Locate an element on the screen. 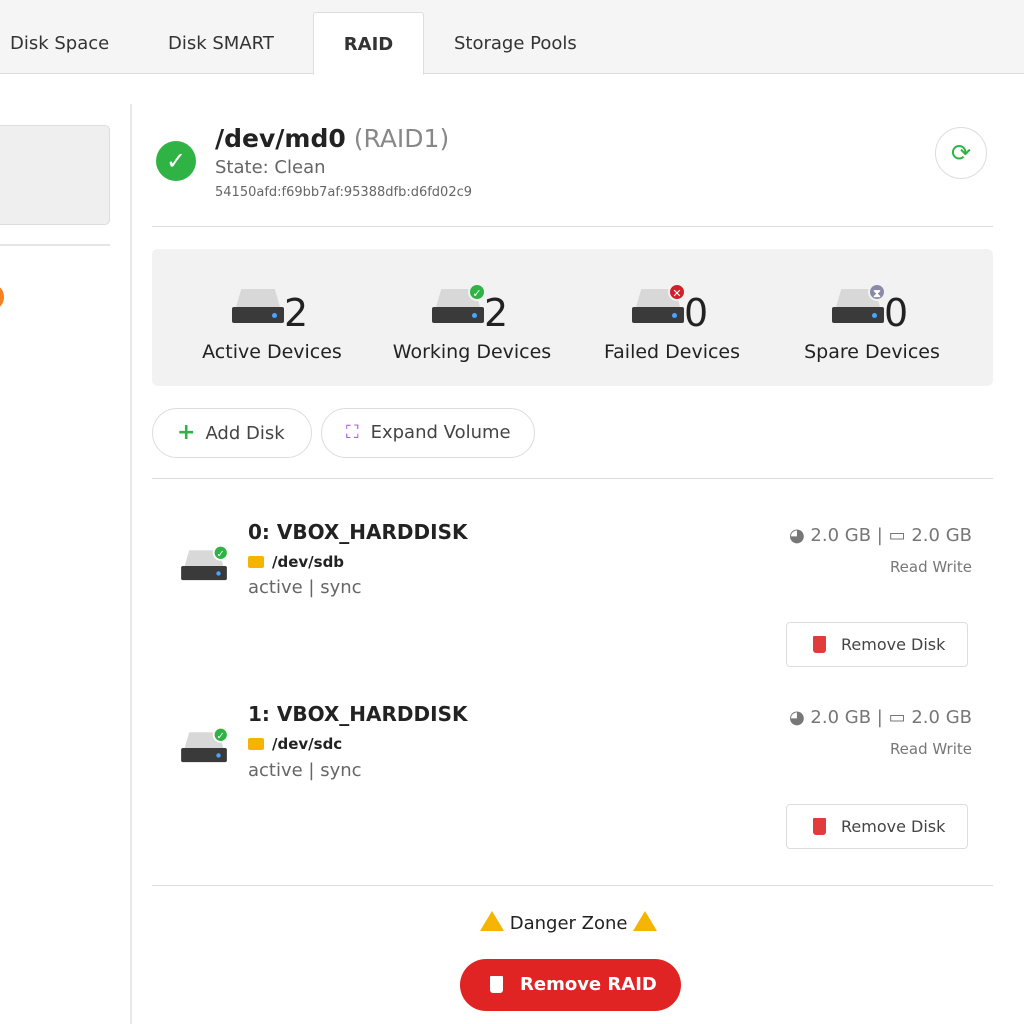 This screenshot has height=1024, width=1024. raid-list-item is located at coordinates (55, 175).